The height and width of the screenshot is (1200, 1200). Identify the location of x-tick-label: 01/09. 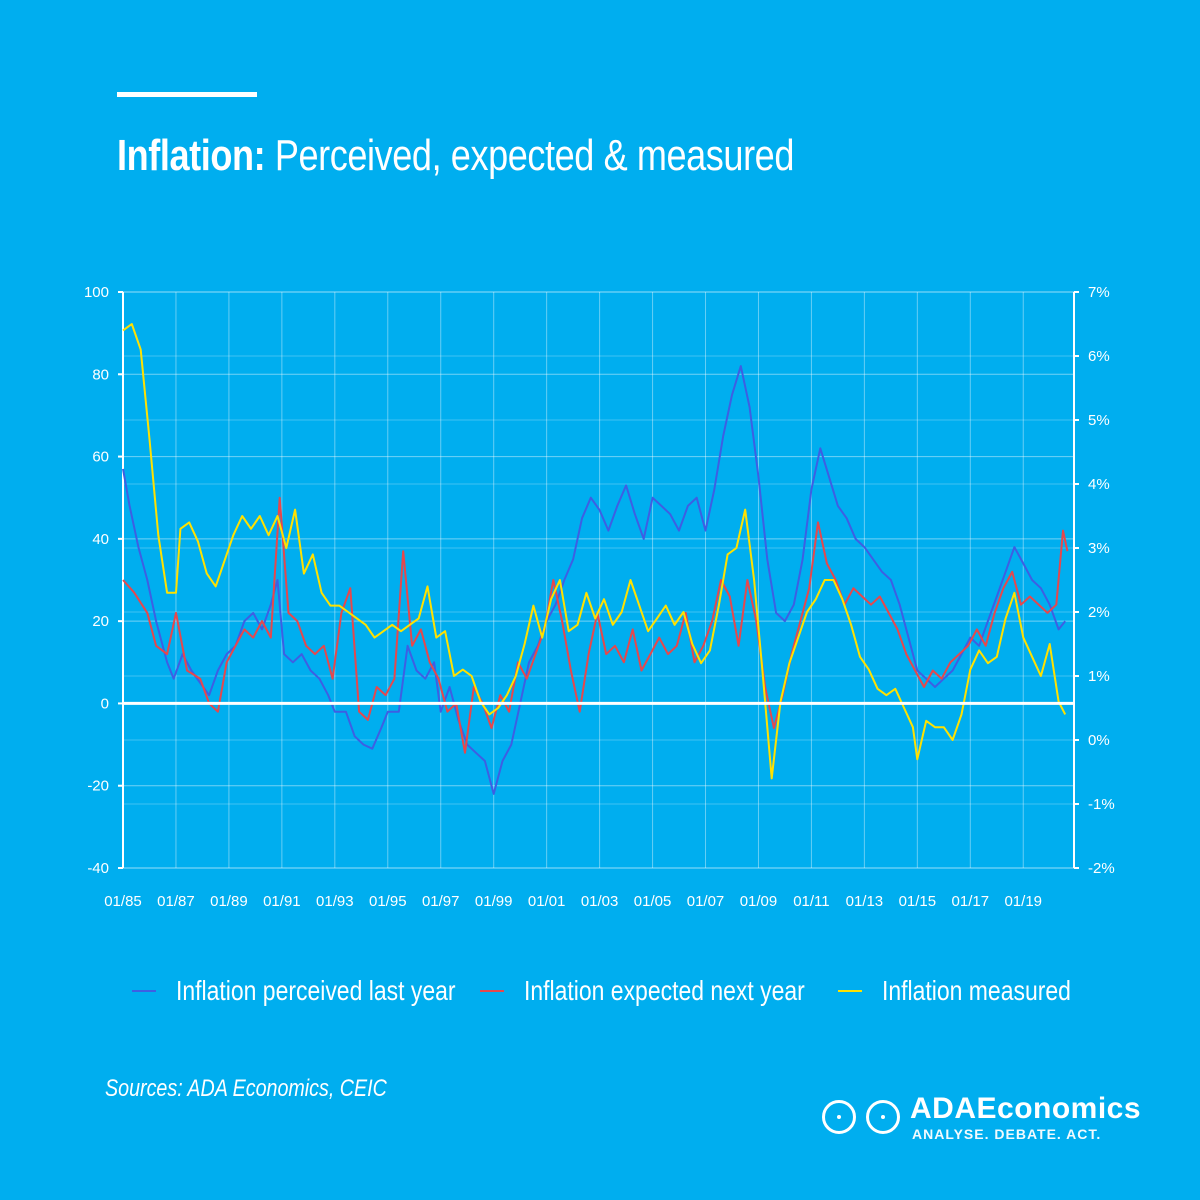
(759, 901).